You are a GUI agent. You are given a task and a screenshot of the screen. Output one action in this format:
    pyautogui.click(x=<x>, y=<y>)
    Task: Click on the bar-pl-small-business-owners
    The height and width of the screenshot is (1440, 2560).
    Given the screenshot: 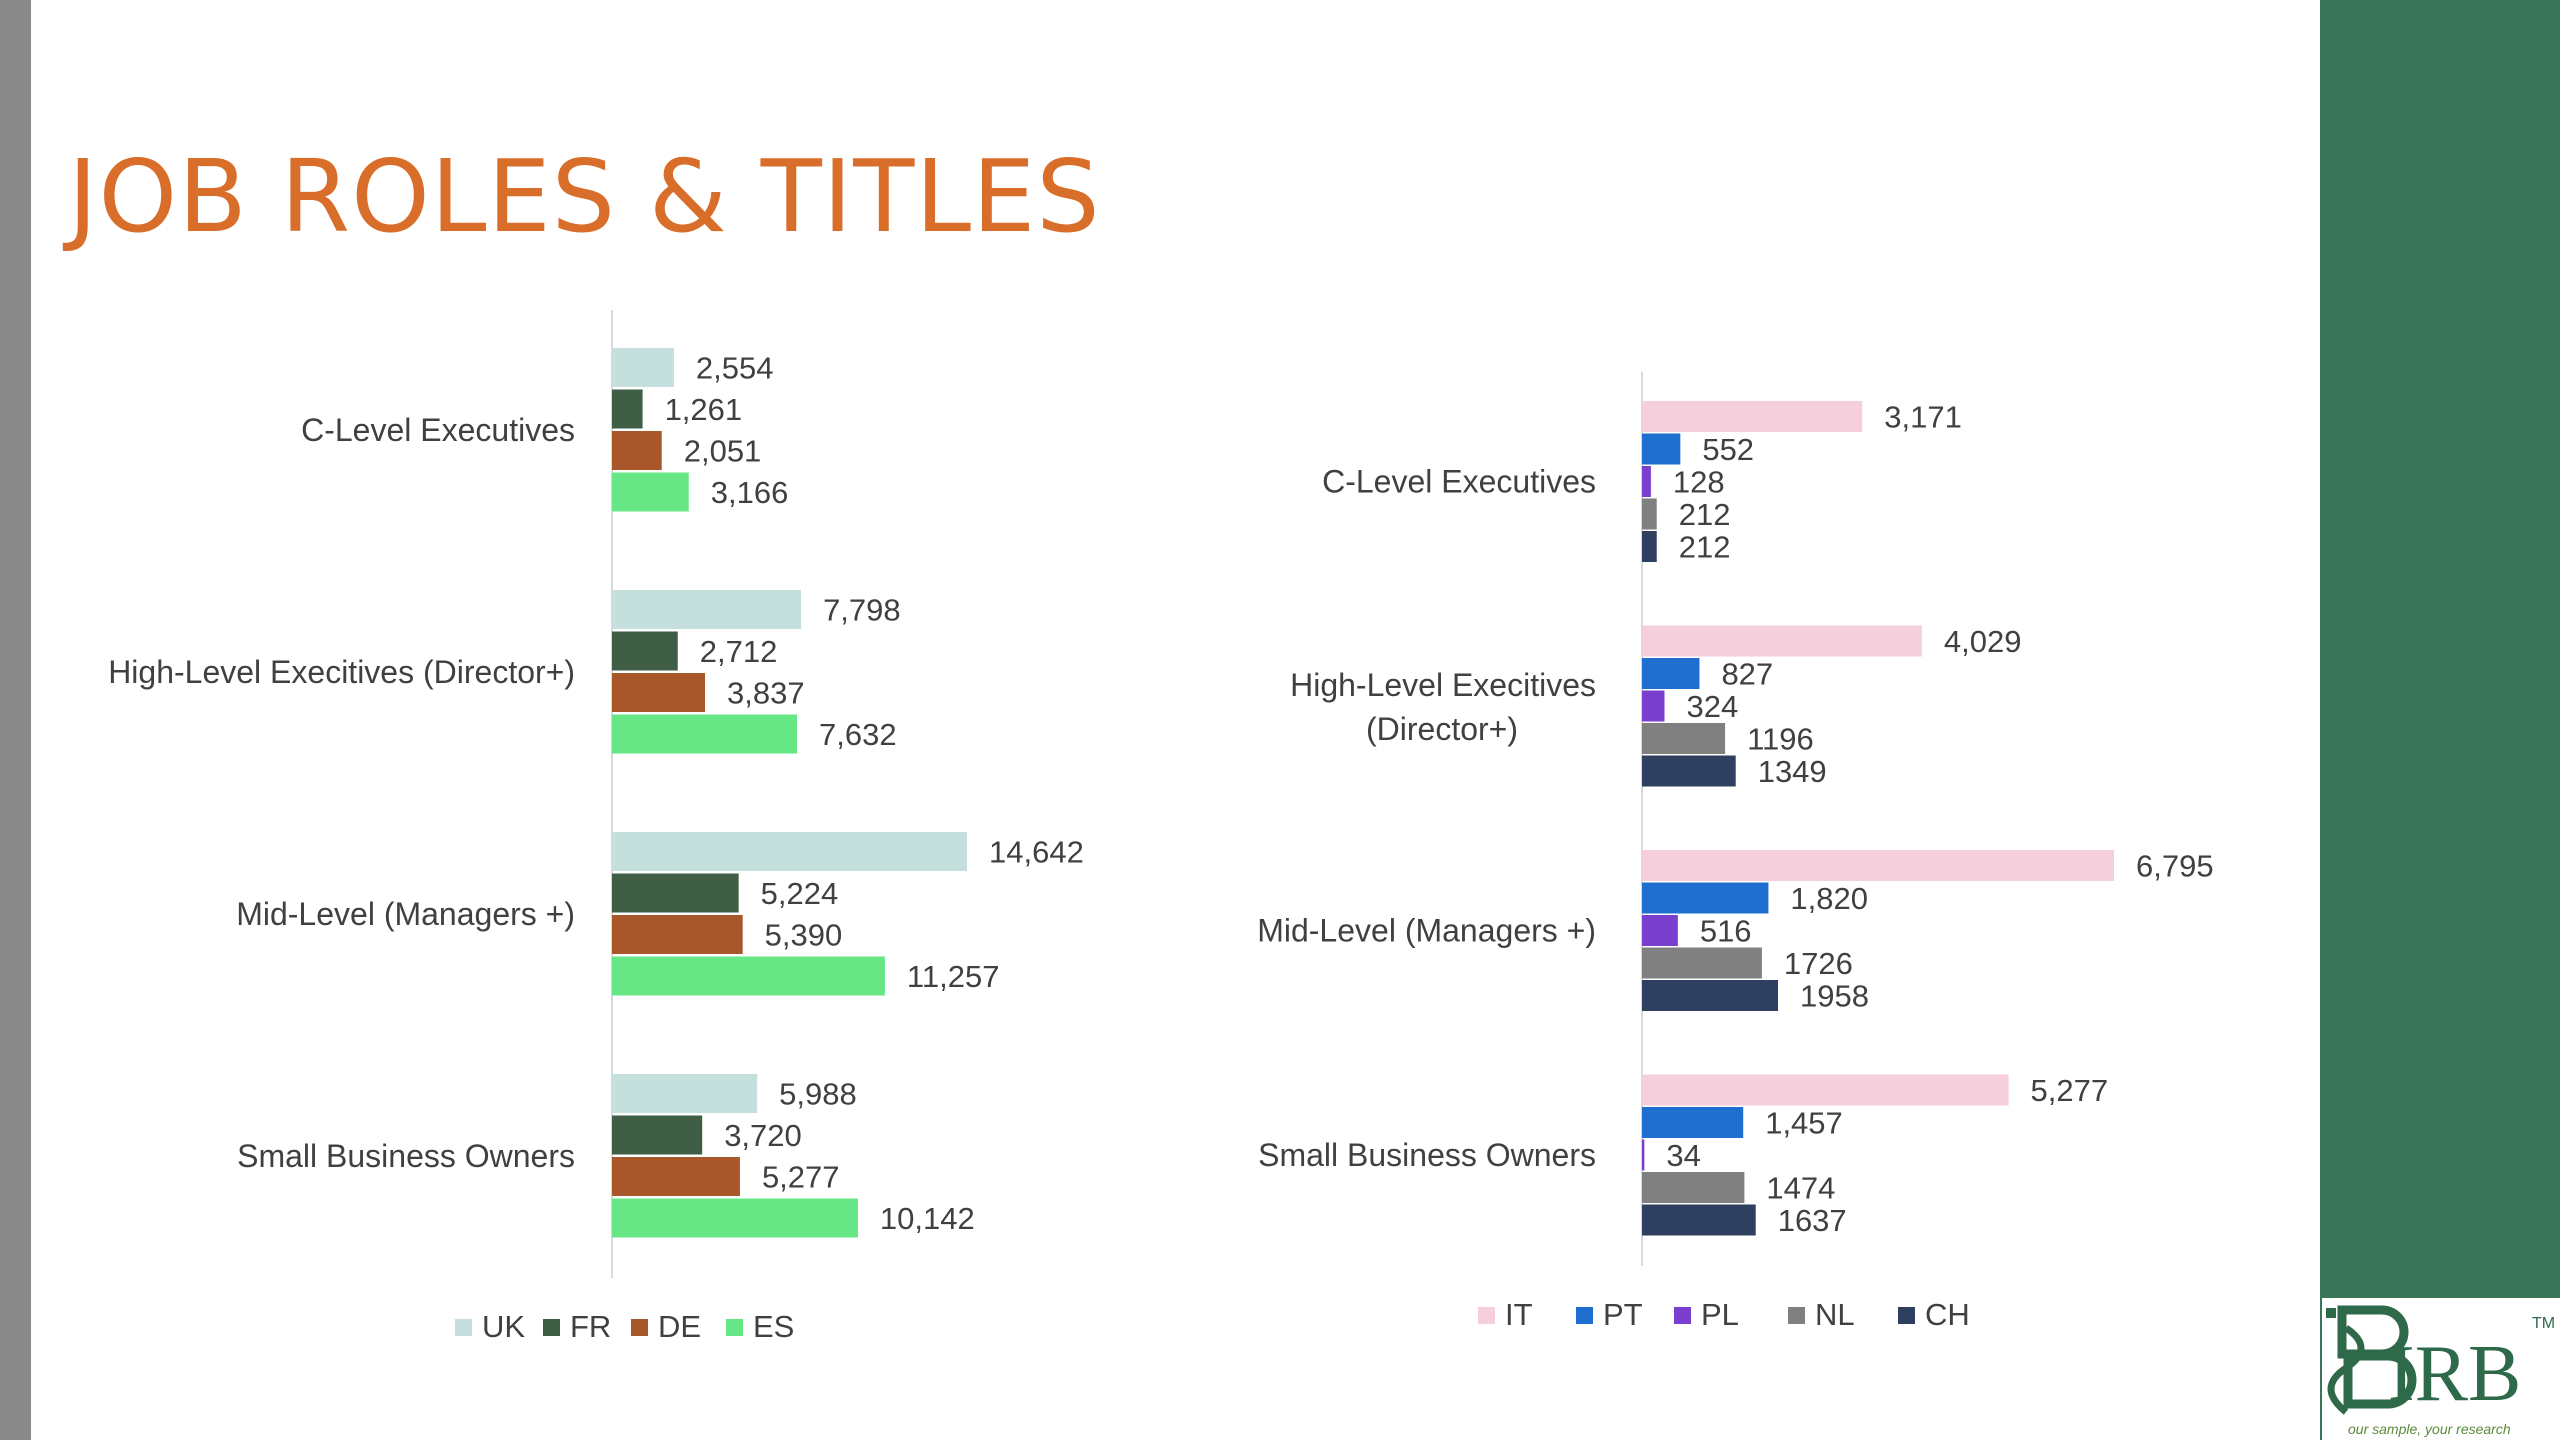 What is the action you would take?
    pyautogui.click(x=1643, y=1155)
    